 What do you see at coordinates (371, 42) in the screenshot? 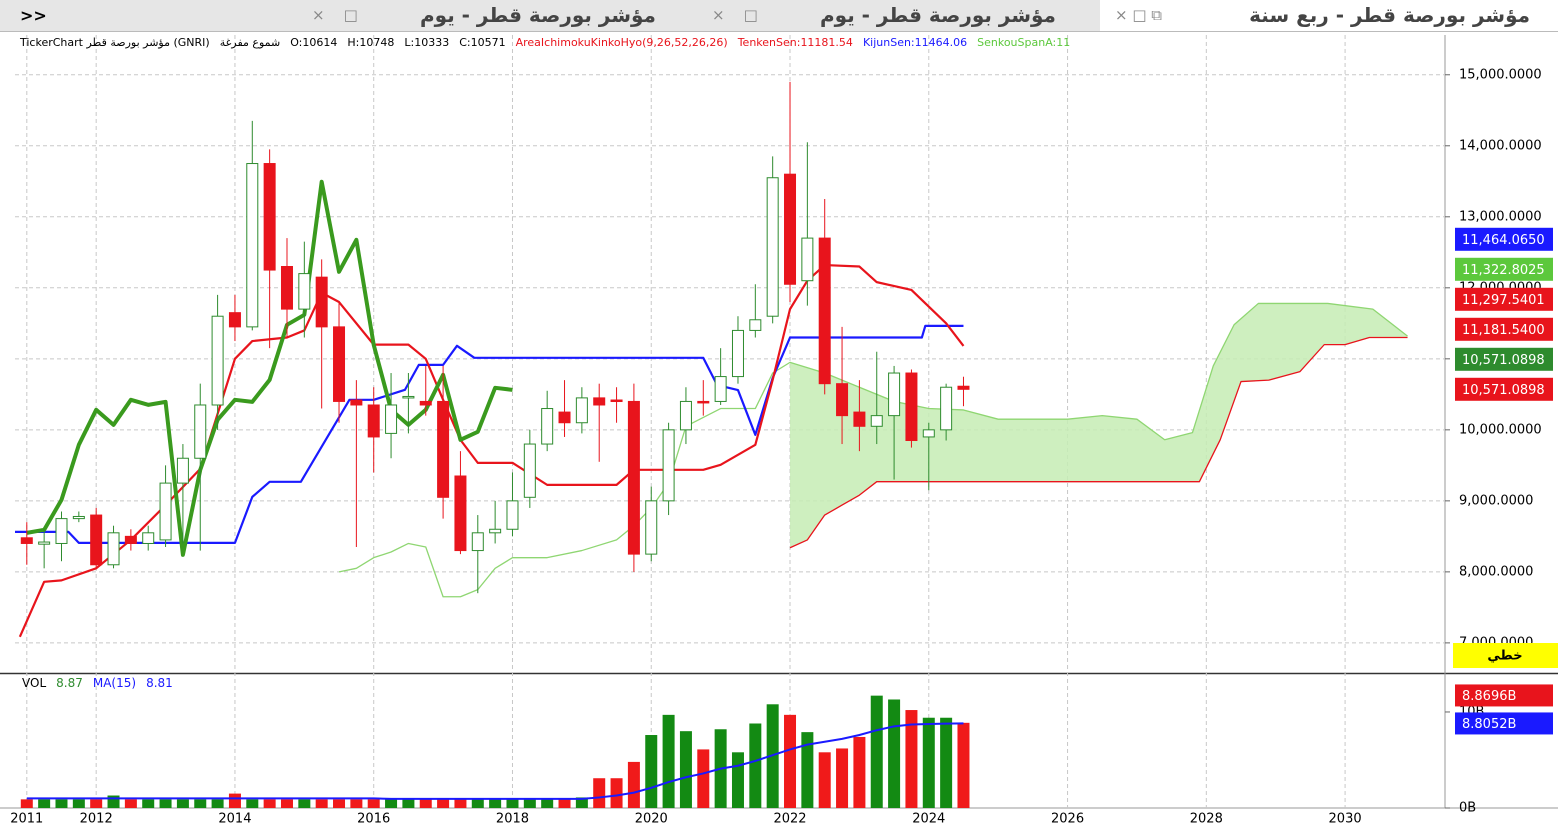
I see `legend-item: H:10748` at bounding box center [371, 42].